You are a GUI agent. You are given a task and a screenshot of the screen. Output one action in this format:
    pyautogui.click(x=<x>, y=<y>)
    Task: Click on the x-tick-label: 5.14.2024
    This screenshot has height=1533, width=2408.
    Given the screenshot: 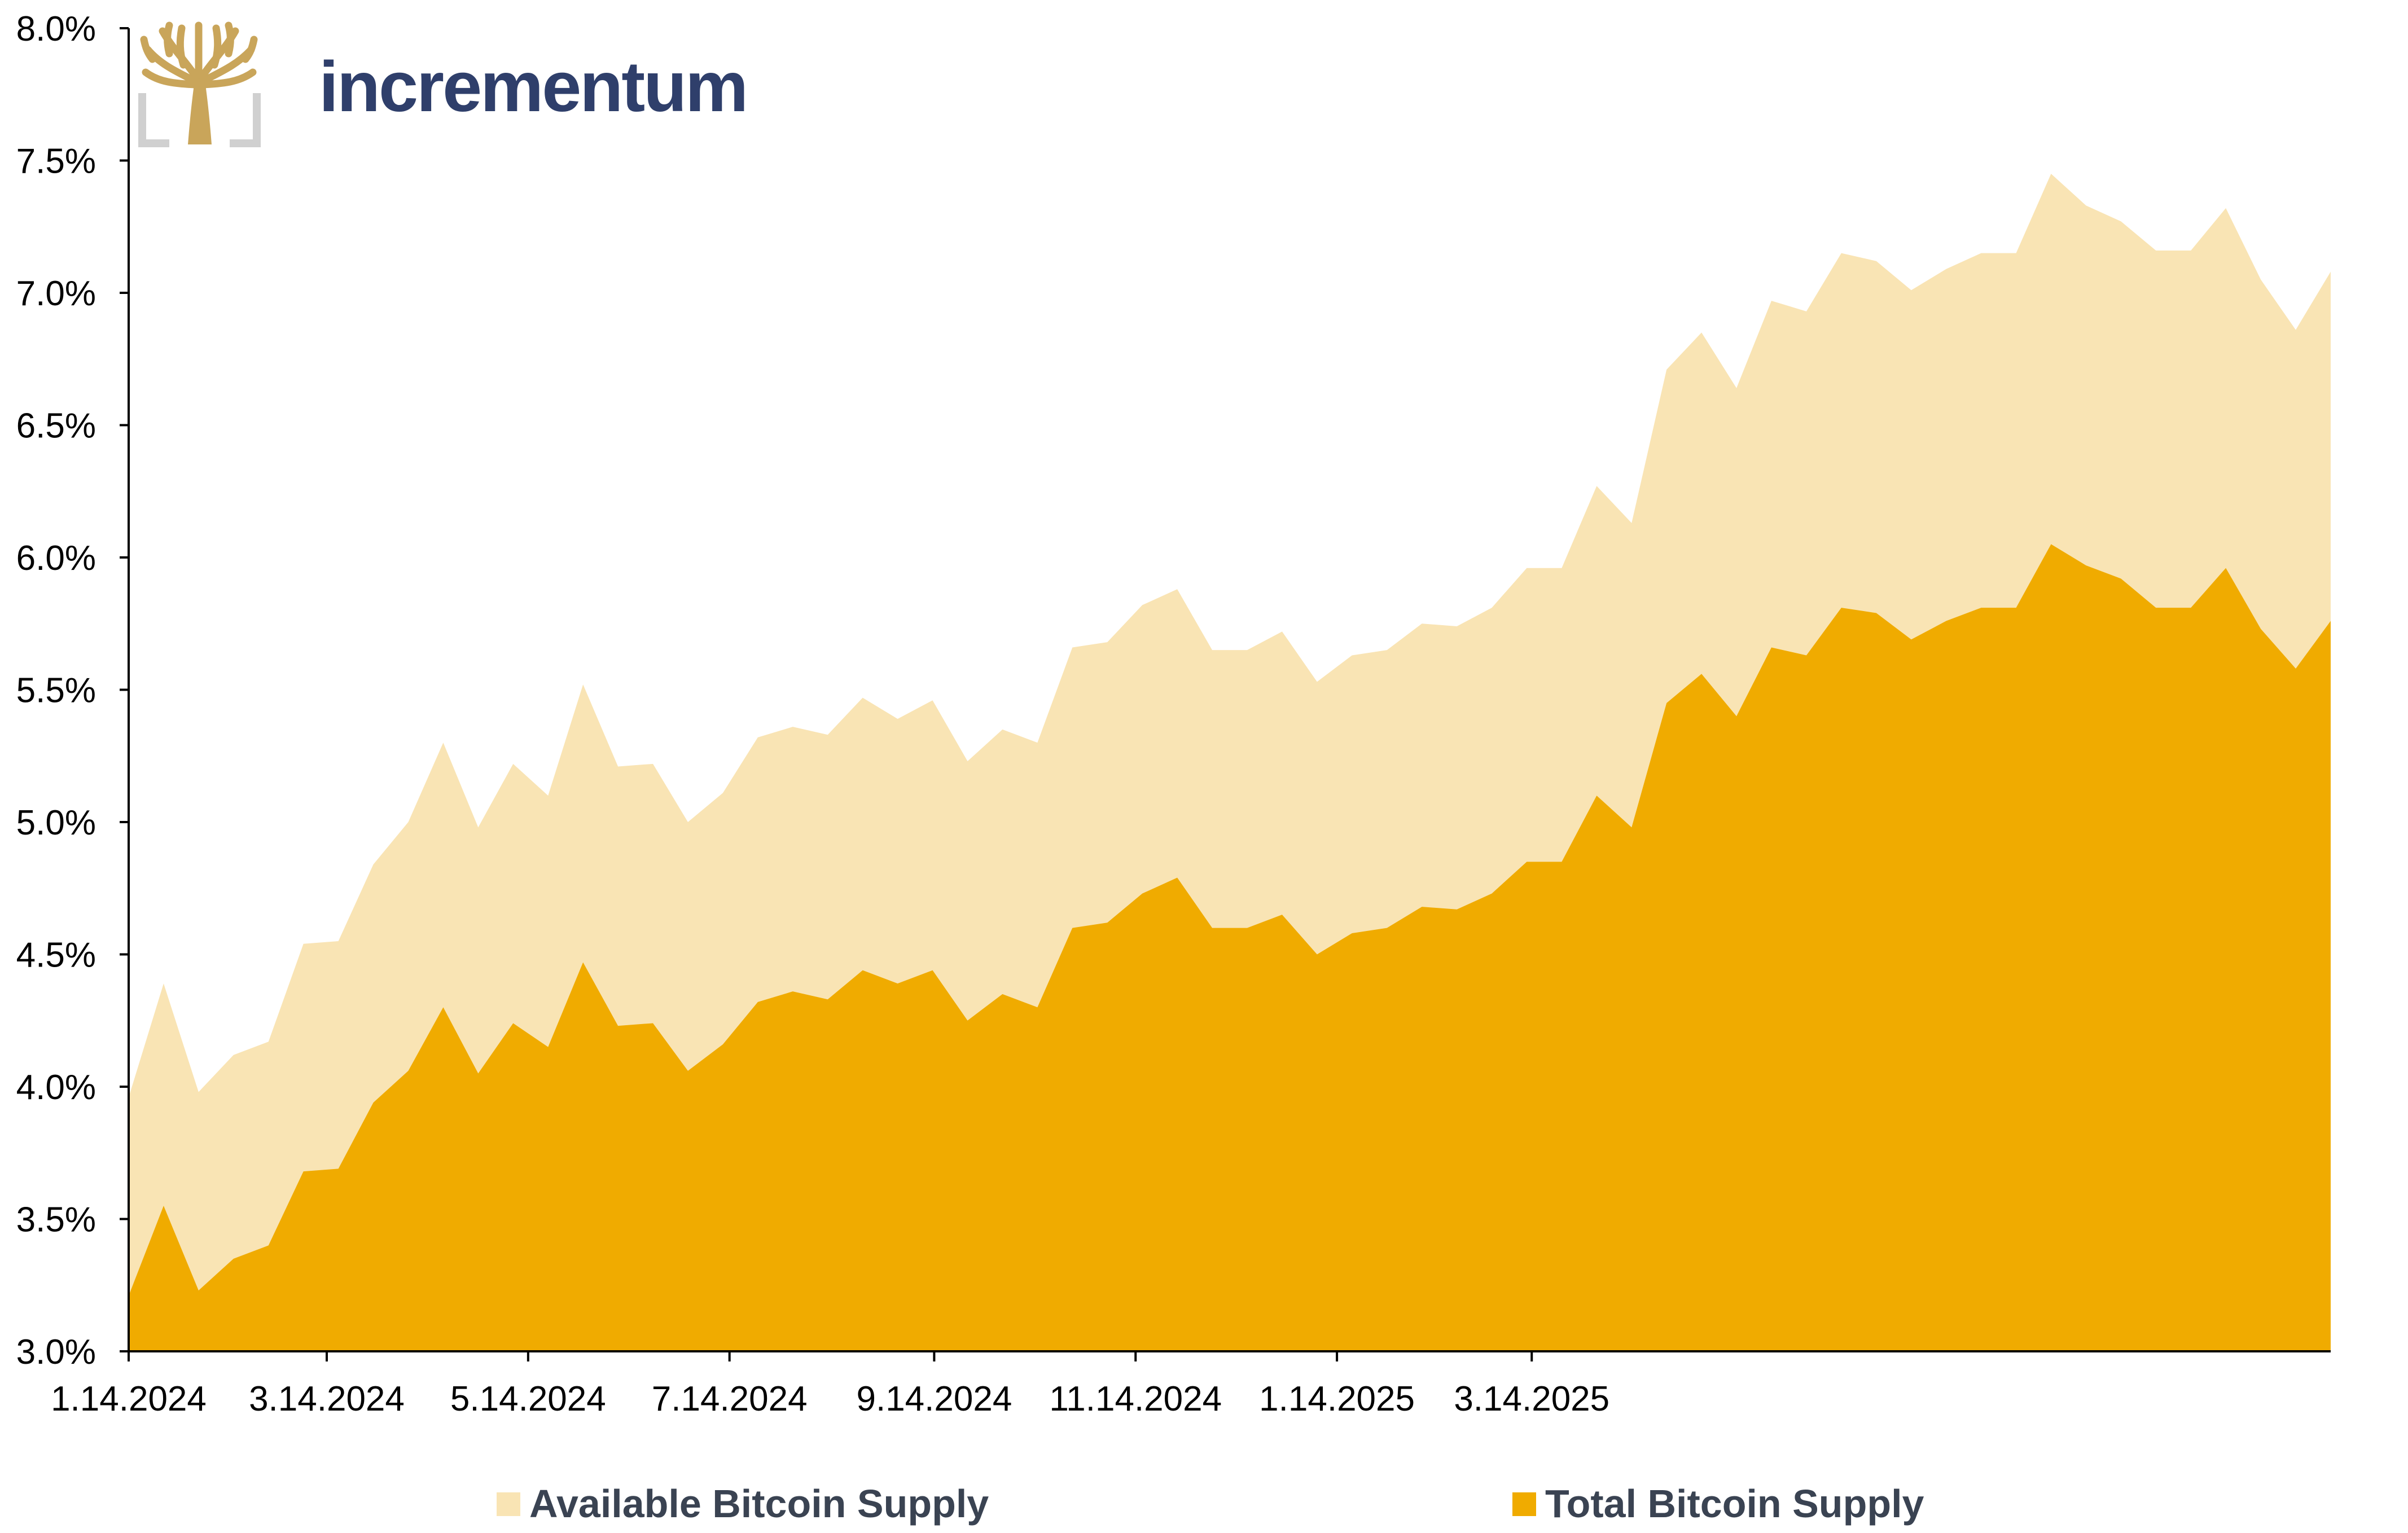 What is the action you would take?
    pyautogui.click(x=528, y=1399)
    